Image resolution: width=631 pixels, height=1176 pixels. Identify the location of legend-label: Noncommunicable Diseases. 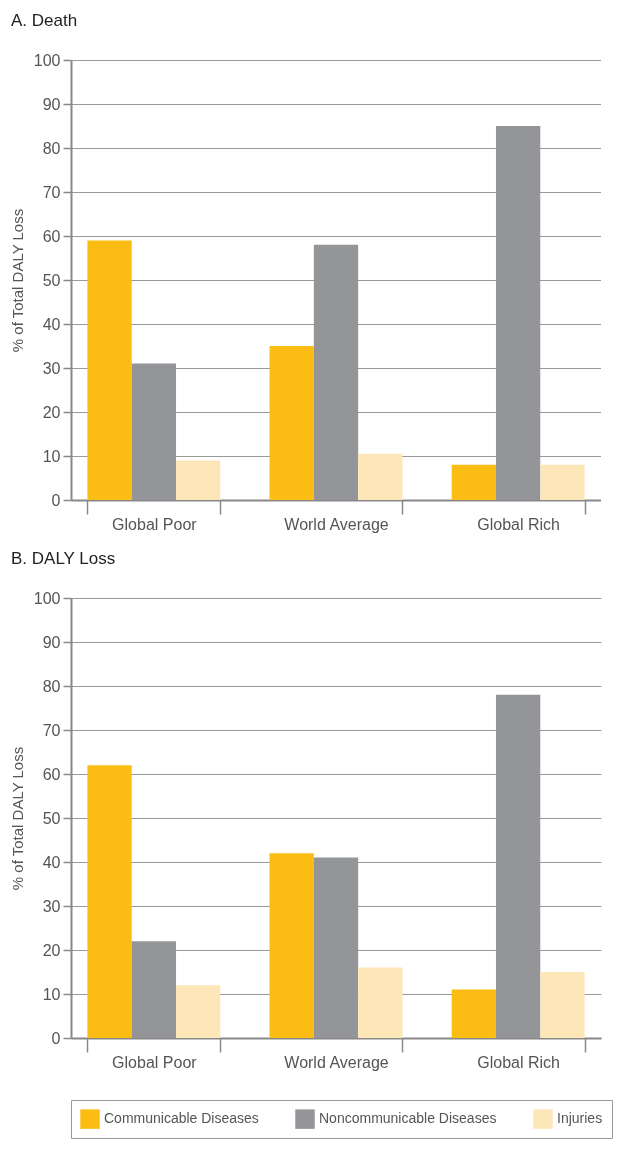
(408, 1118).